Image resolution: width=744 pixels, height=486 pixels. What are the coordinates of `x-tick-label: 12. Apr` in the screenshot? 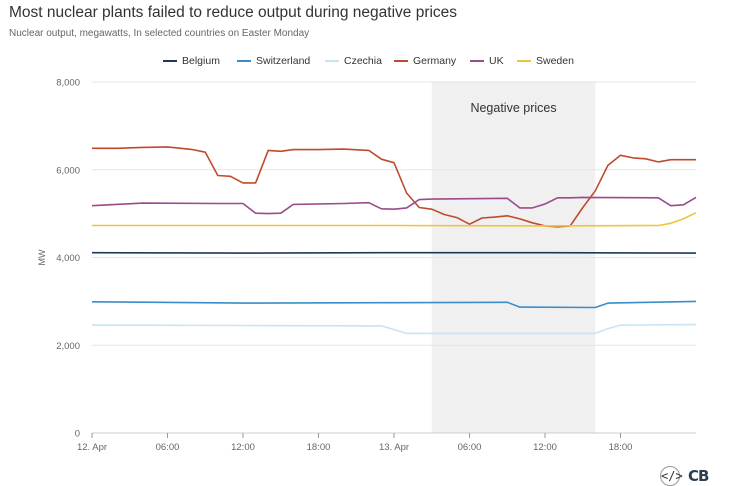 It's located at (92, 447).